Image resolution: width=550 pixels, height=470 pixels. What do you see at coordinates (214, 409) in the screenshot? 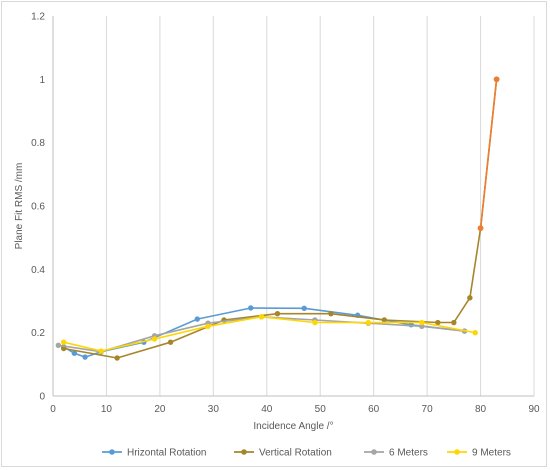
I see `x-tick-label: 30` at bounding box center [214, 409].